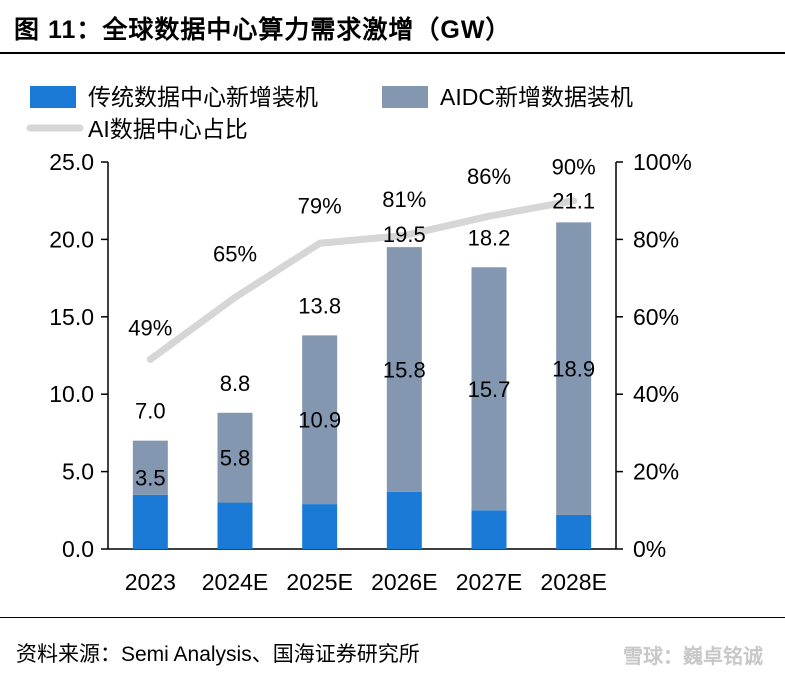 The width and height of the screenshot is (785, 683). What do you see at coordinates (489, 176) in the screenshot?
I see `share-label: 86%` at bounding box center [489, 176].